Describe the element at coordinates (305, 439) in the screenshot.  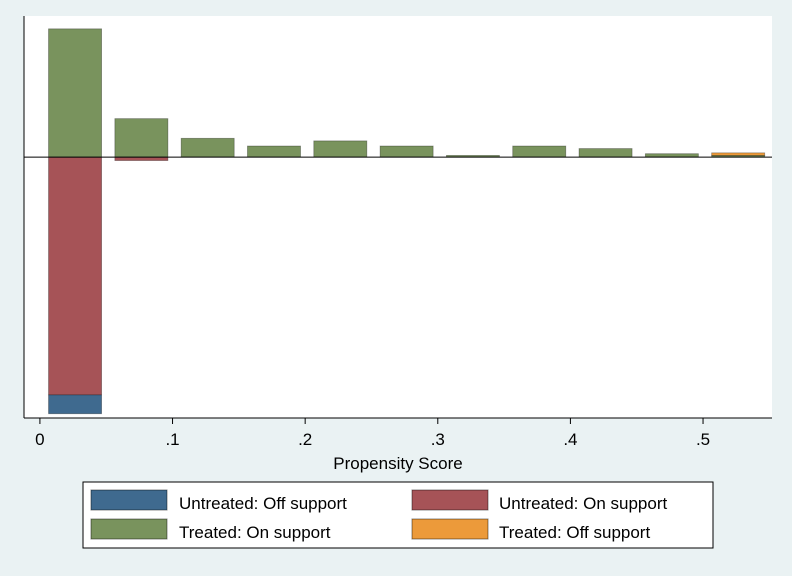
I see `x-tick-label-2: .2` at that location.